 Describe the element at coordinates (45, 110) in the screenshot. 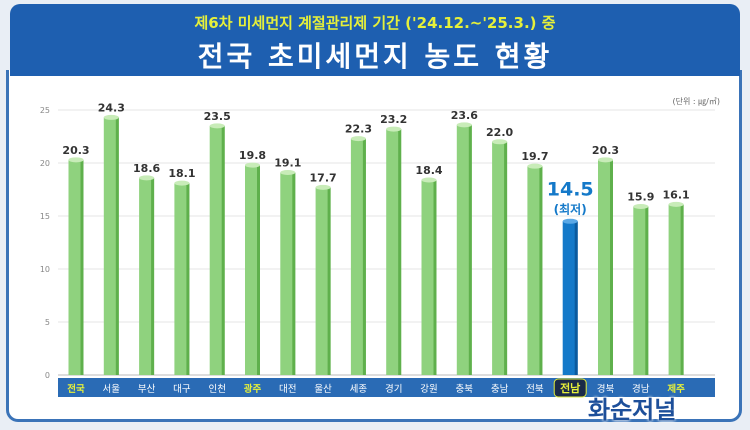

I see `y-tick-label: 25` at that location.